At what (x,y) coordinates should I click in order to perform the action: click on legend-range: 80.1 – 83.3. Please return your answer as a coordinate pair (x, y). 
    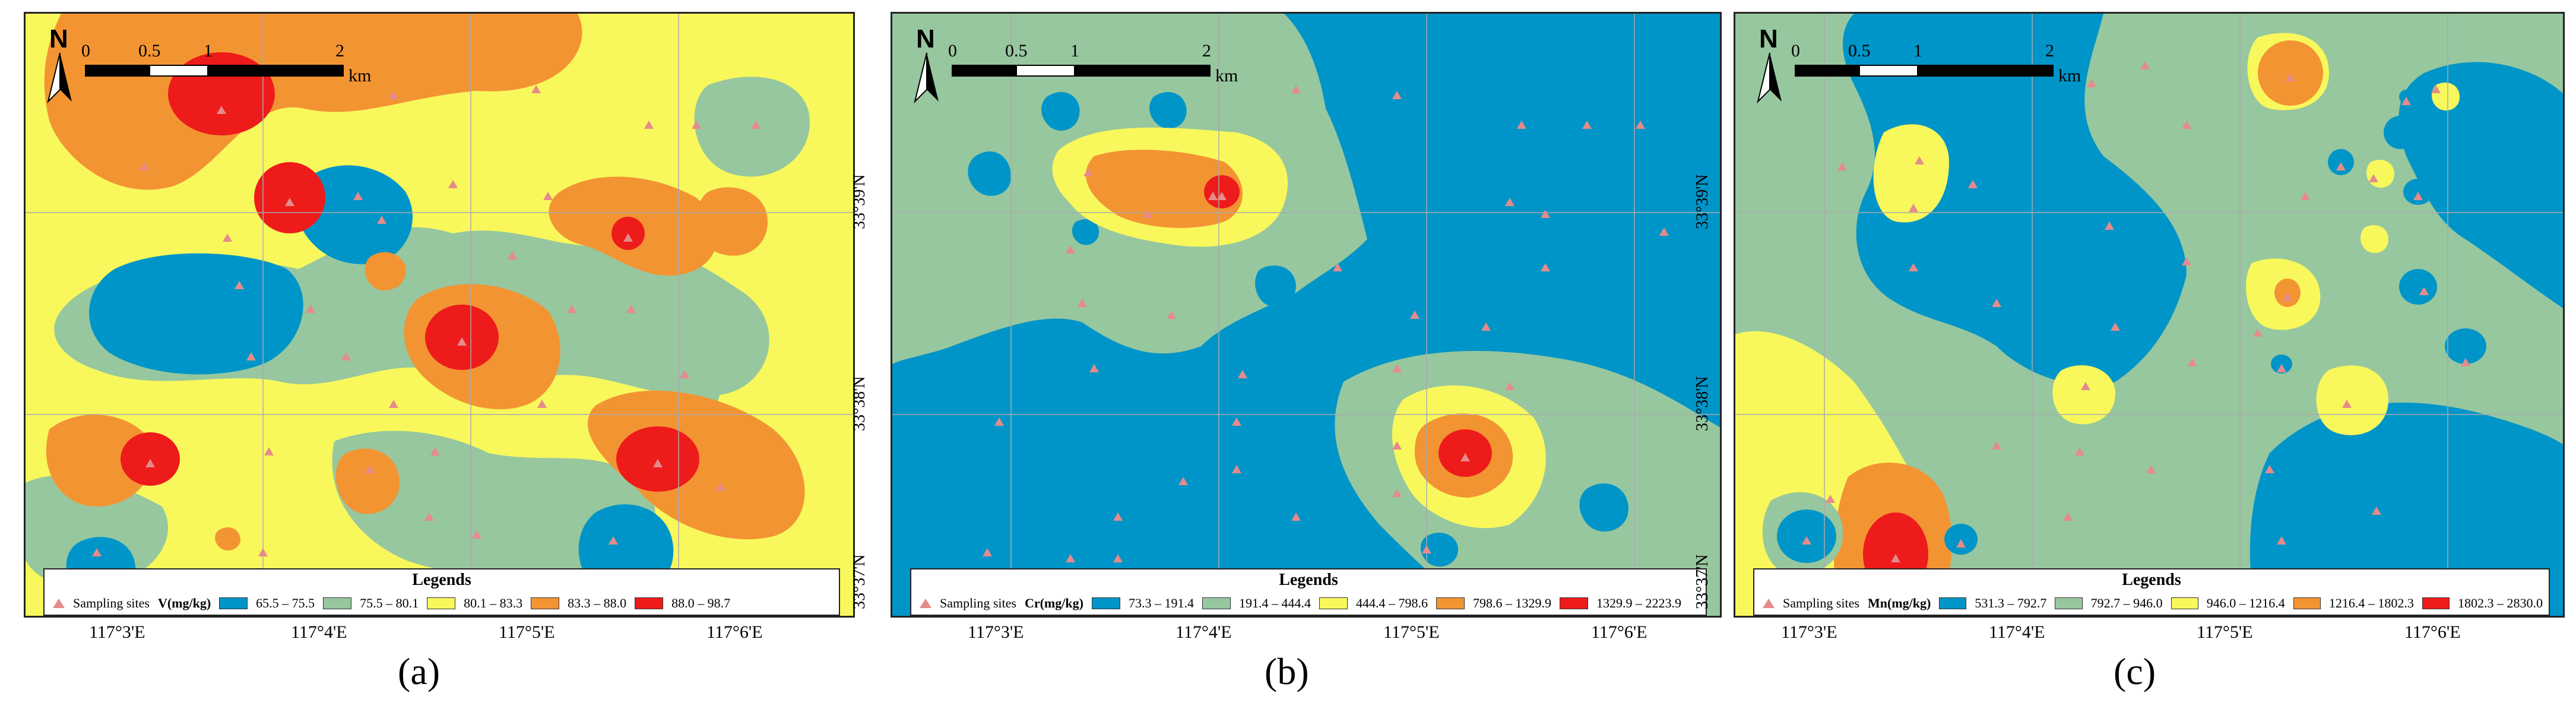
    Looking at the image, I should click on (494, 603).